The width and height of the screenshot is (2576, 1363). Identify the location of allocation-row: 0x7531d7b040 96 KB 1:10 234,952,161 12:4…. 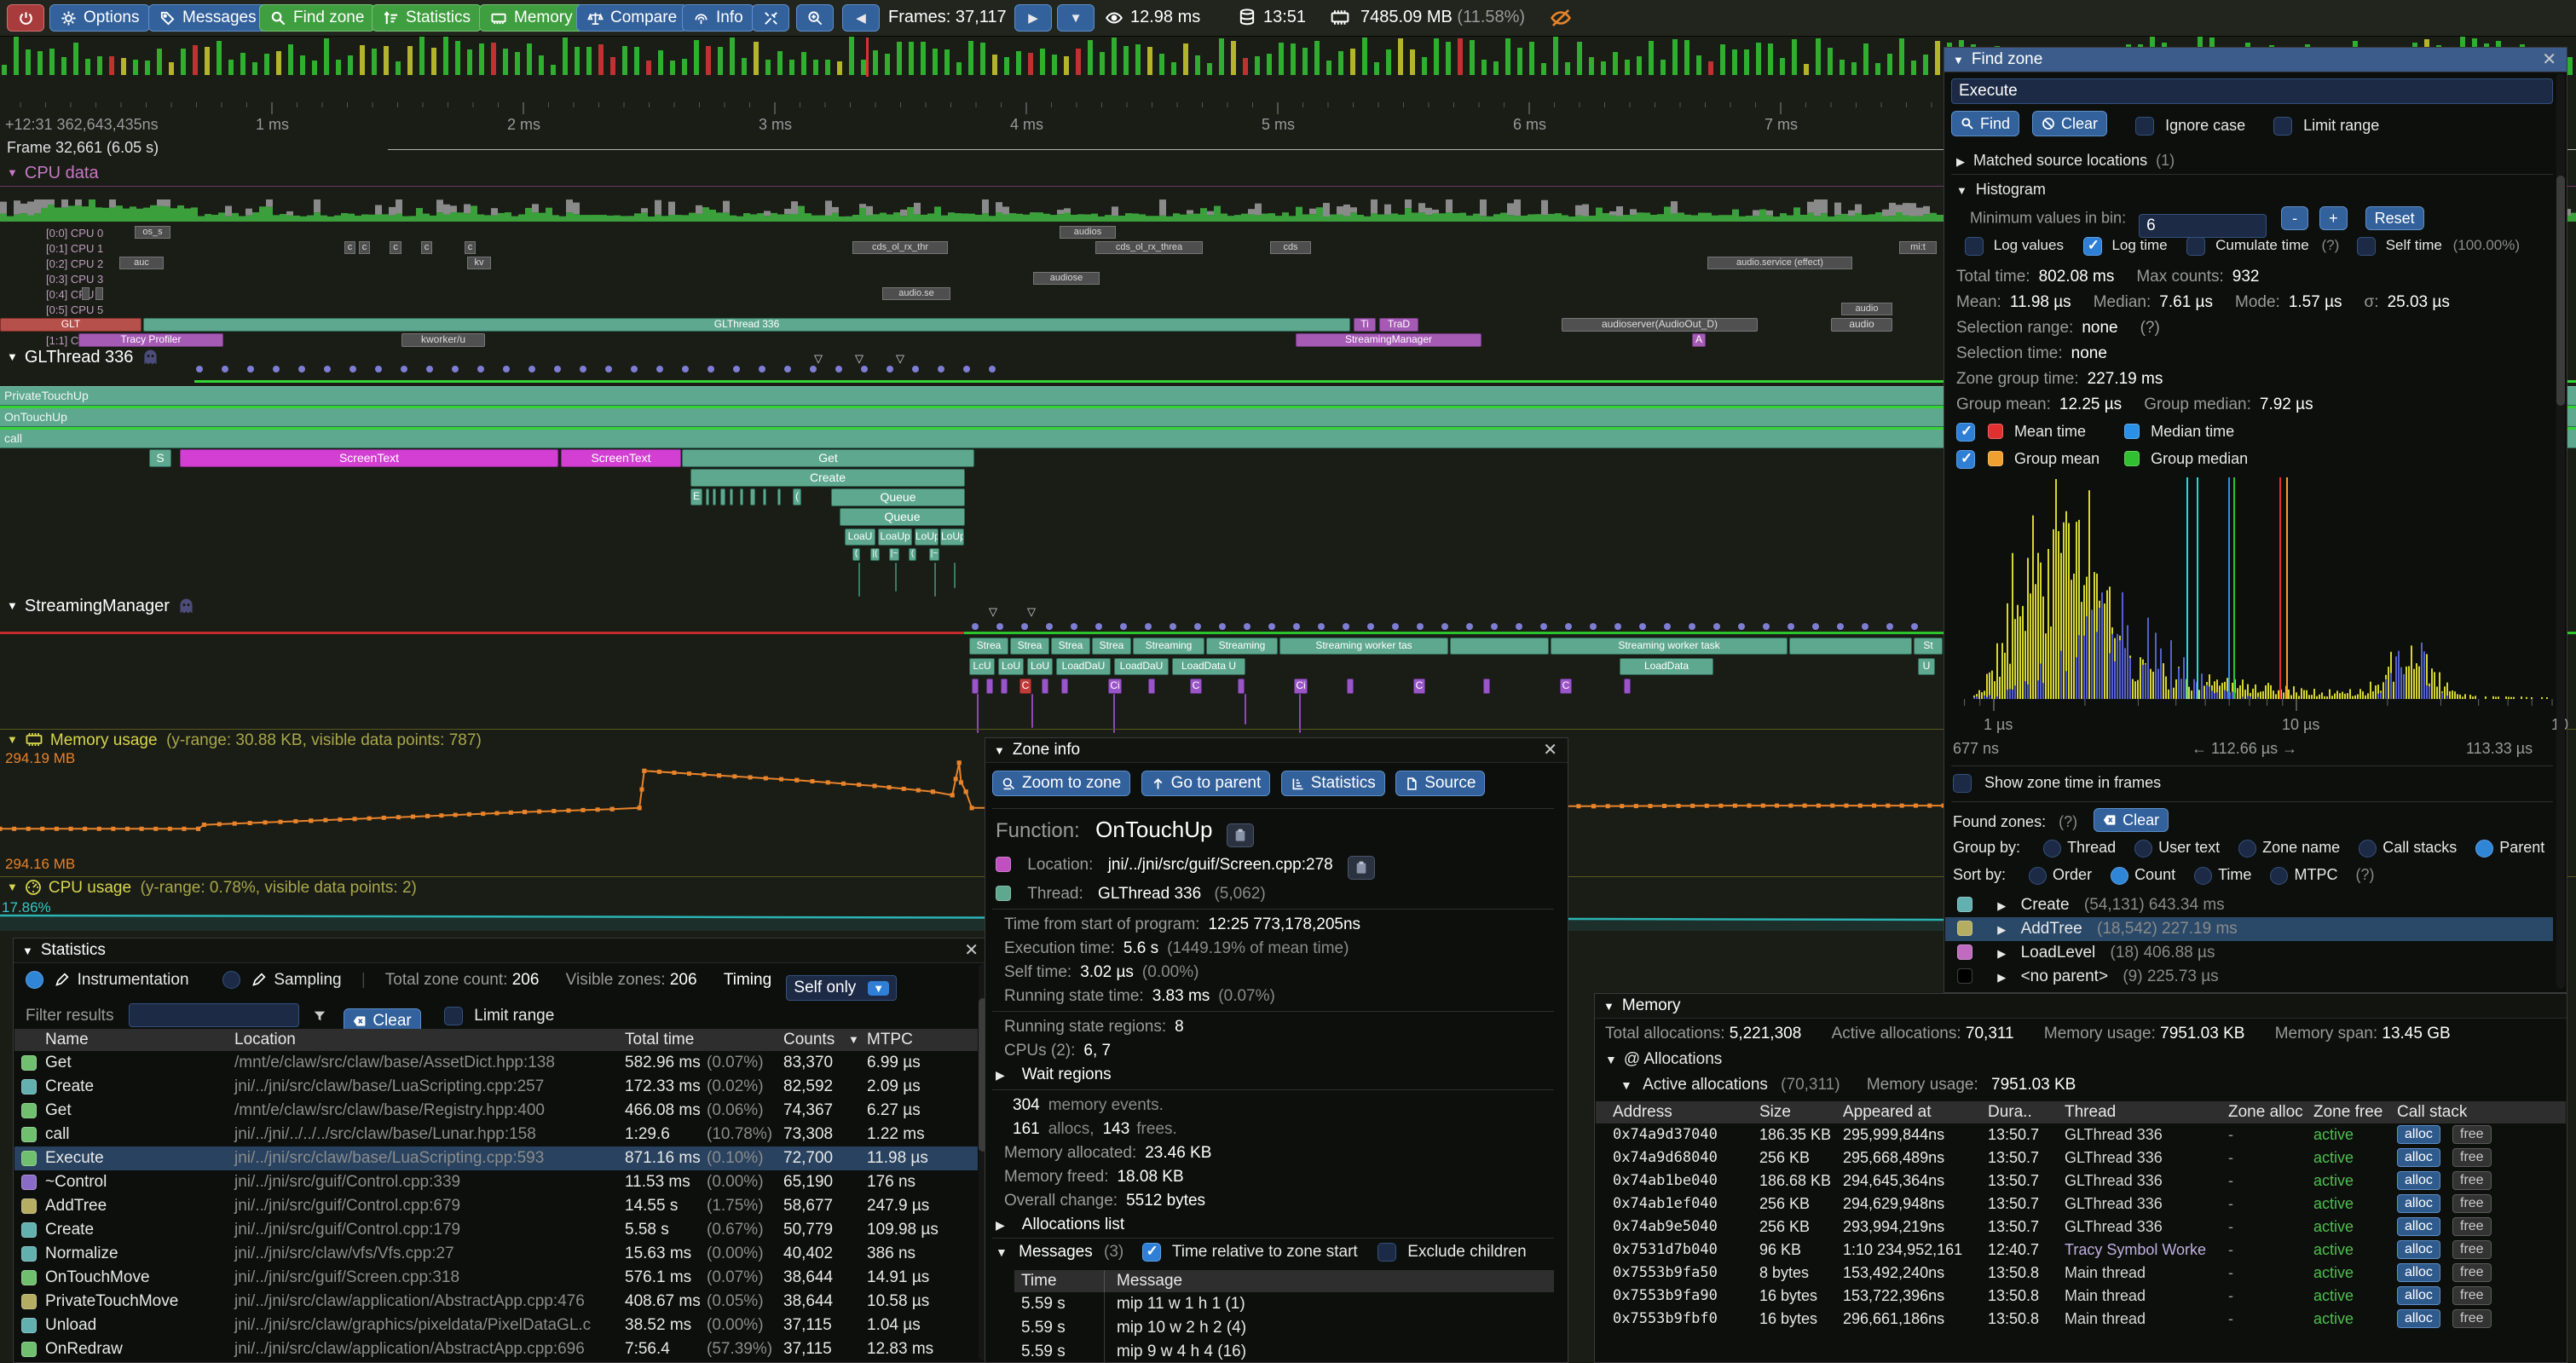
(2081, 1250).